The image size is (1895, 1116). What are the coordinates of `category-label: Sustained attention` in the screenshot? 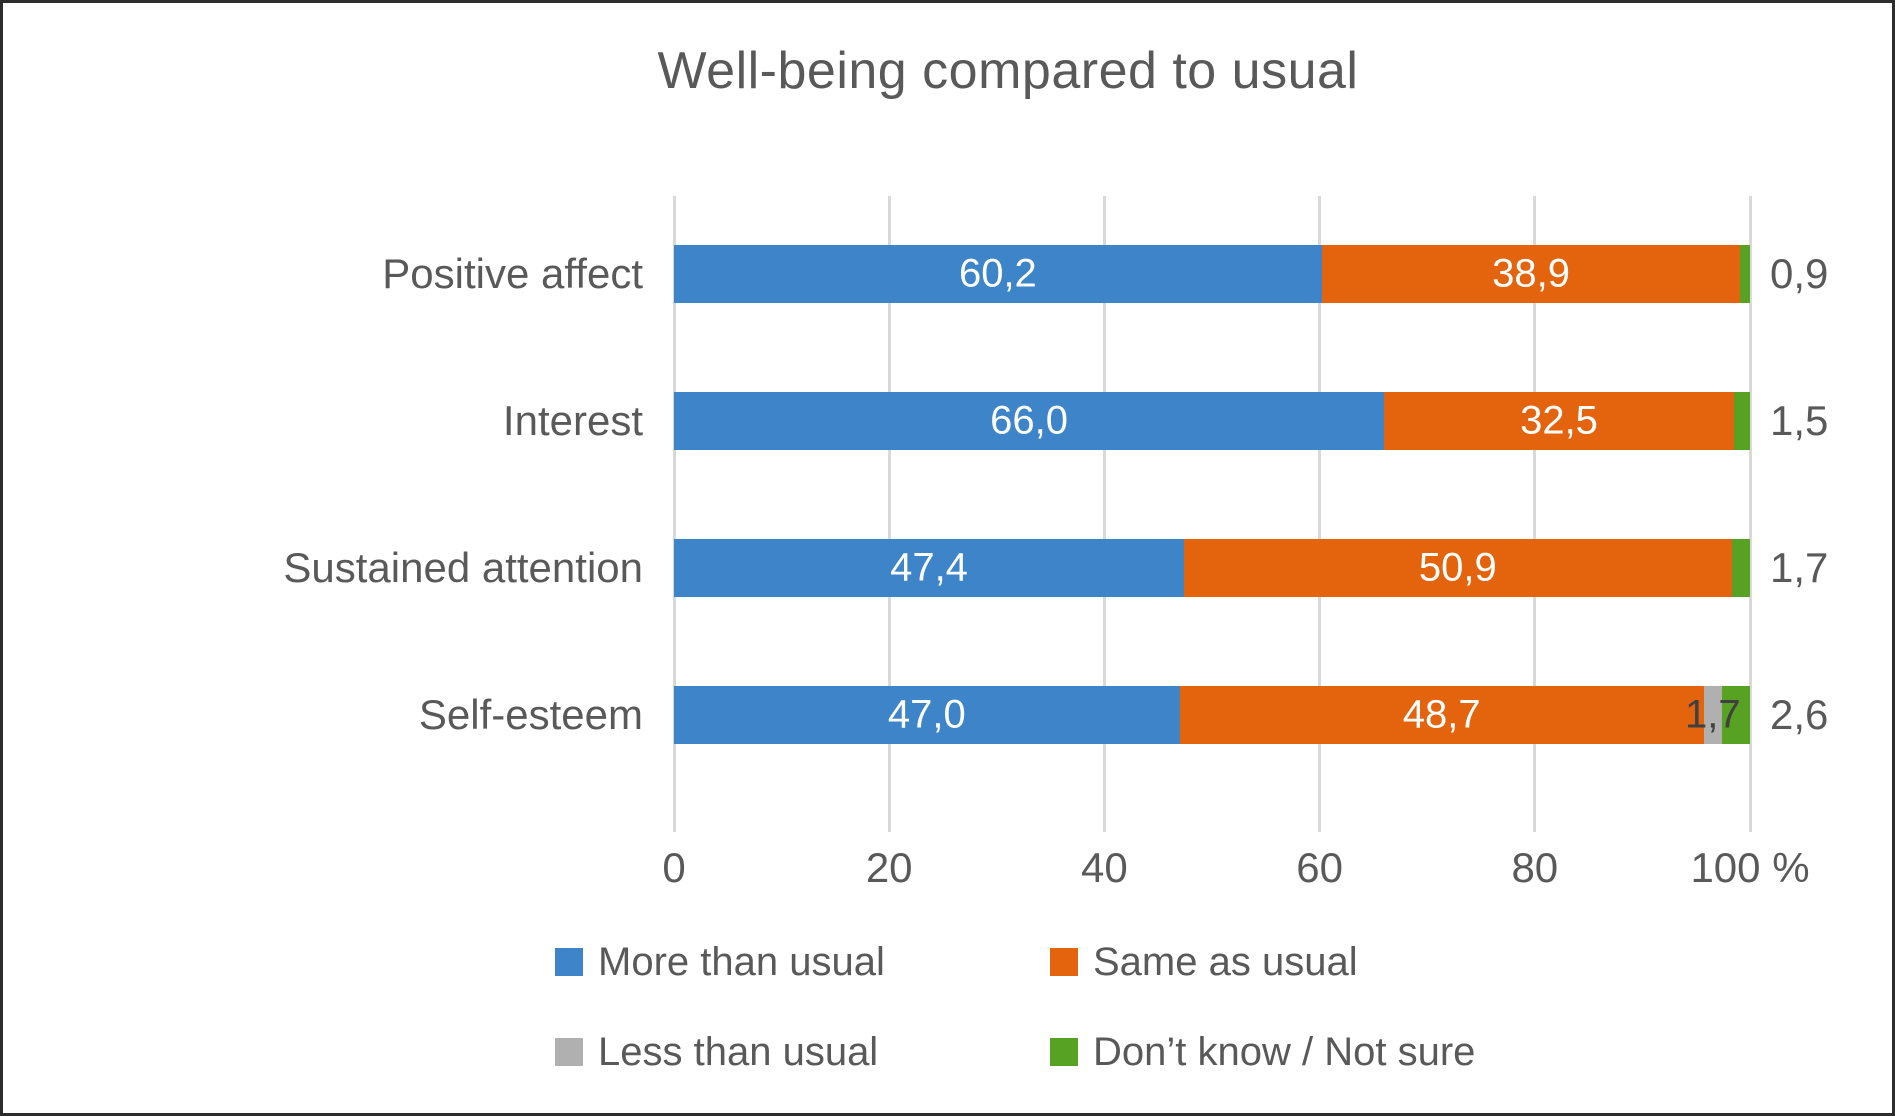 It's located at (463, 567).